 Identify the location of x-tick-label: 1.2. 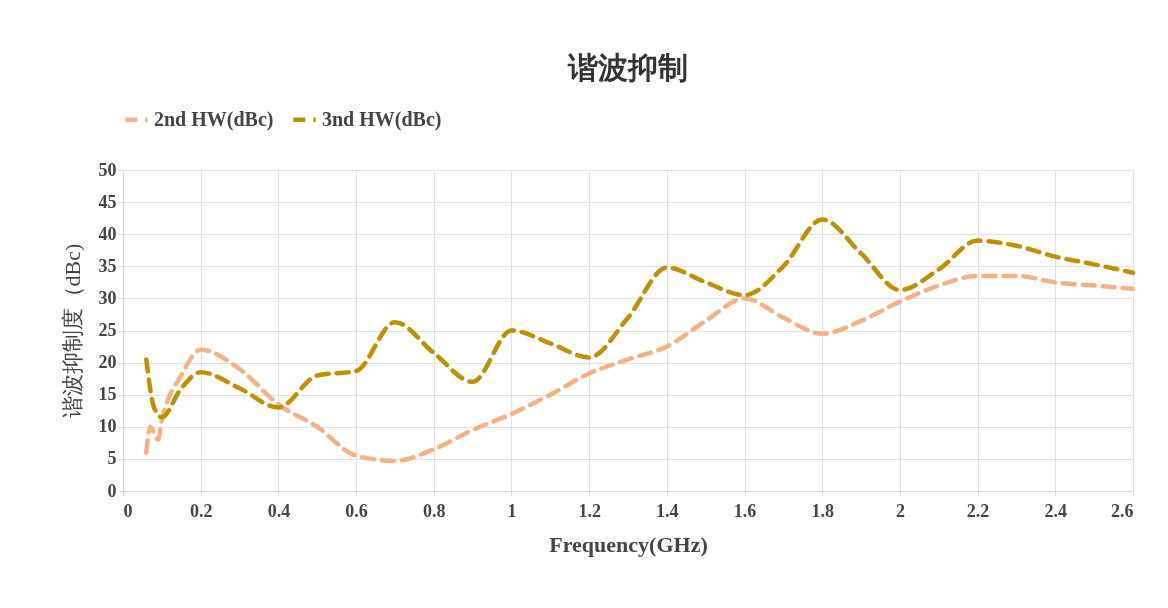
(589, 510).